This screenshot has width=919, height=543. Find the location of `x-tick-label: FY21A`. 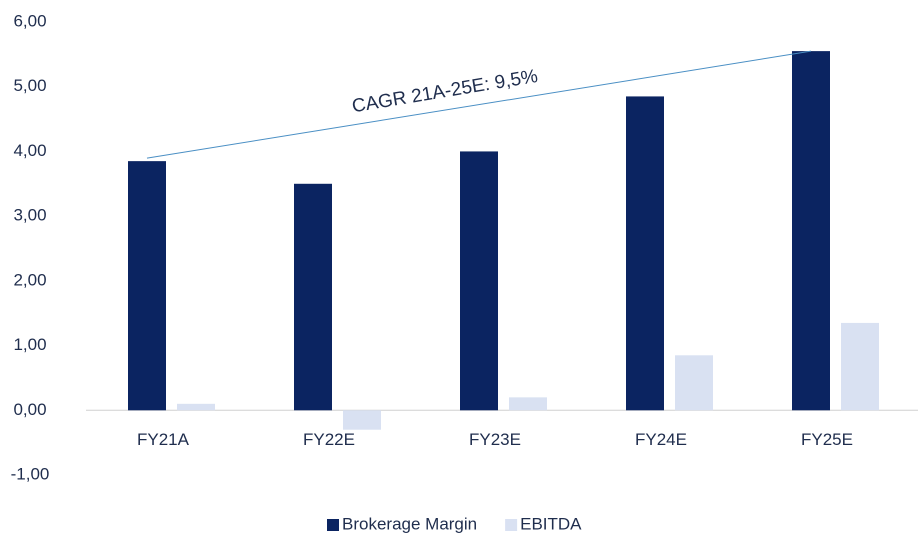

x-tick-label: FY21A is located at coordinates (163, 439).